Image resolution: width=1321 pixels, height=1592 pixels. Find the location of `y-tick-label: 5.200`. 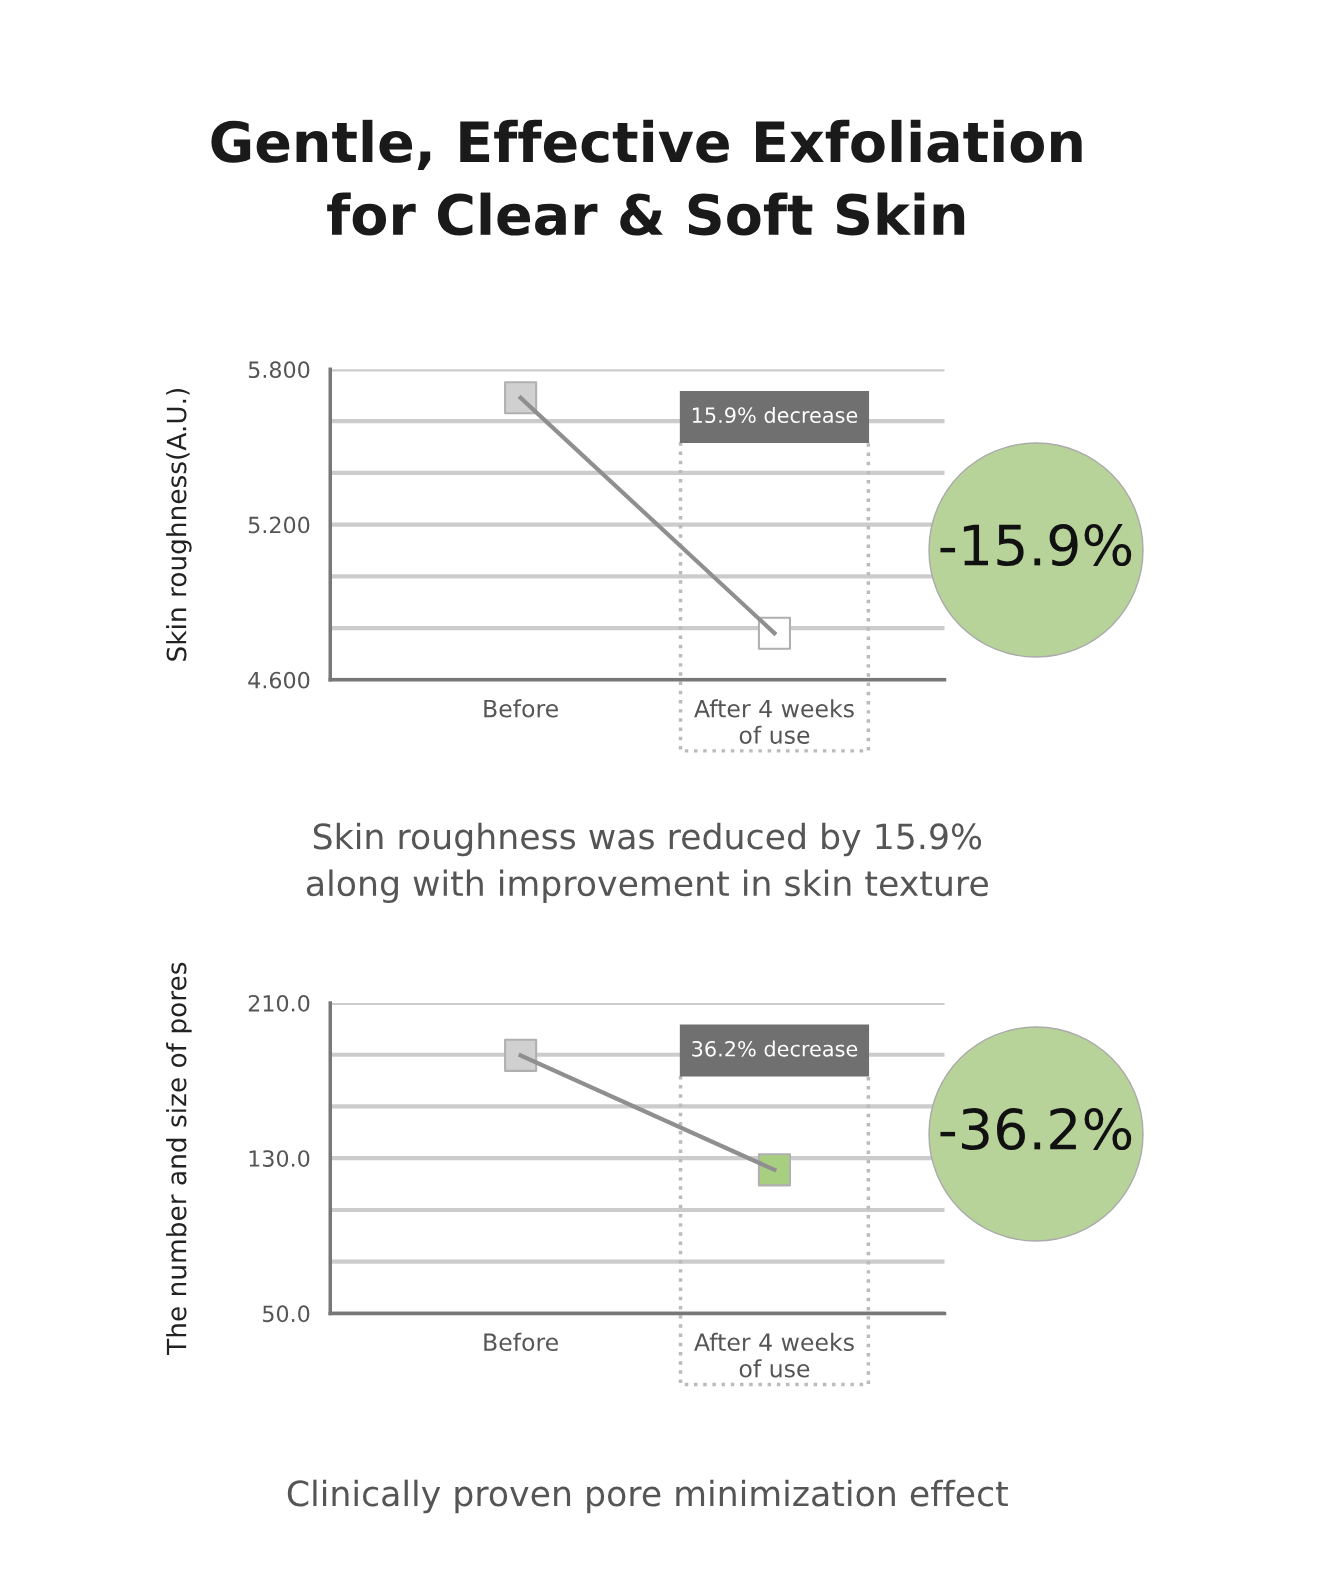

y-tick-label: 5.200 is located at coordinates (279, 525).